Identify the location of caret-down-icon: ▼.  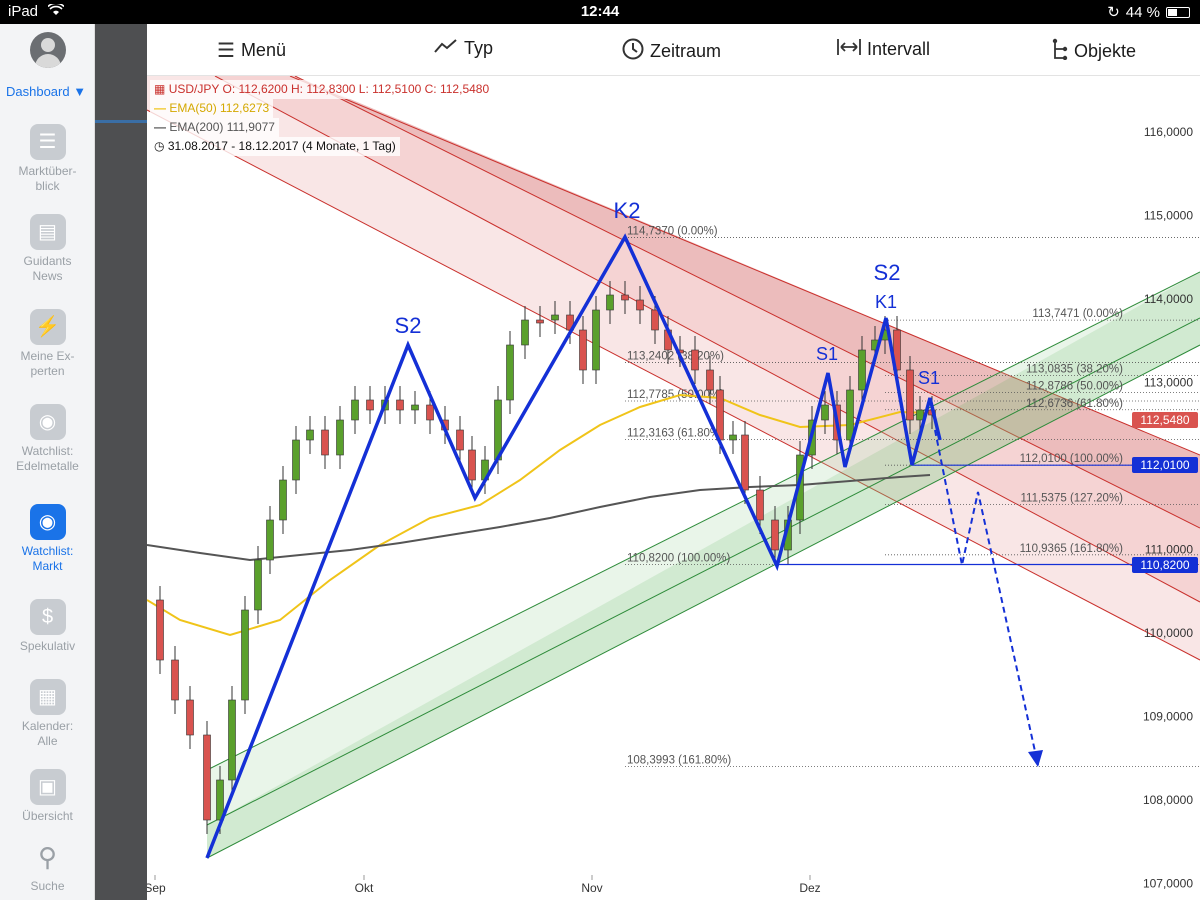
(80, 91).